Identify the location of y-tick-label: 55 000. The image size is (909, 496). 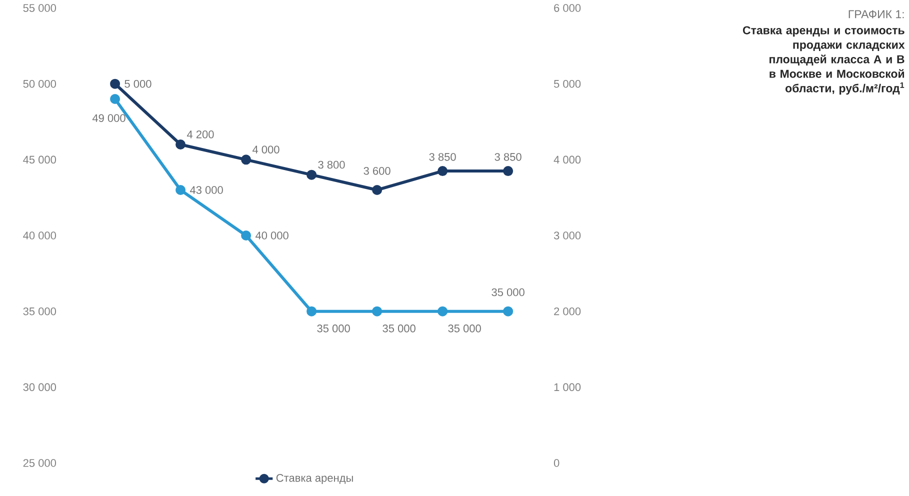
(39, 8).